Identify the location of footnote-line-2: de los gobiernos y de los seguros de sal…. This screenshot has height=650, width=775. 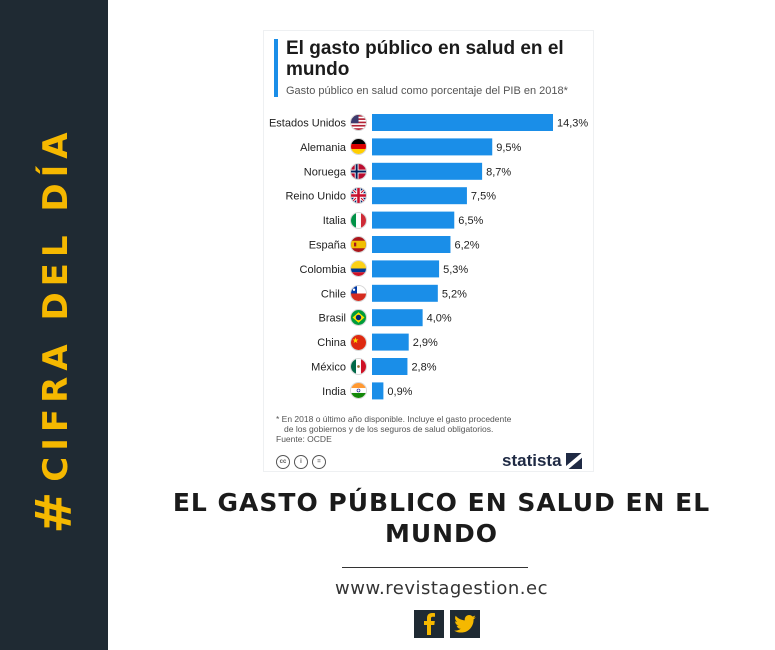
(389, 429).